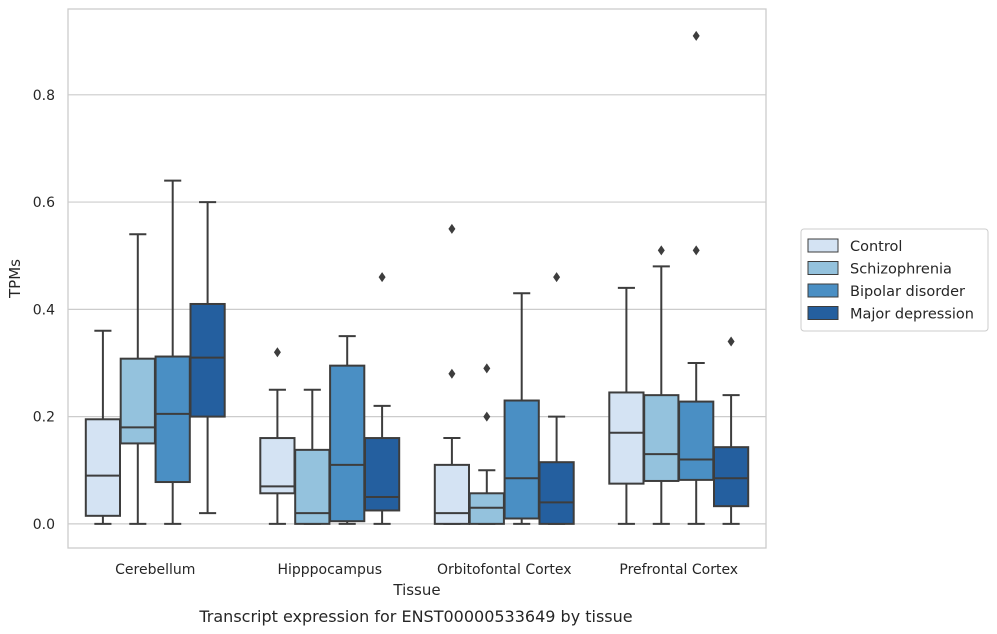 Image resolution: width=997 pixels, height=634 pixels. I want to click on y-tick-label: 0.2, so click(44, 418).